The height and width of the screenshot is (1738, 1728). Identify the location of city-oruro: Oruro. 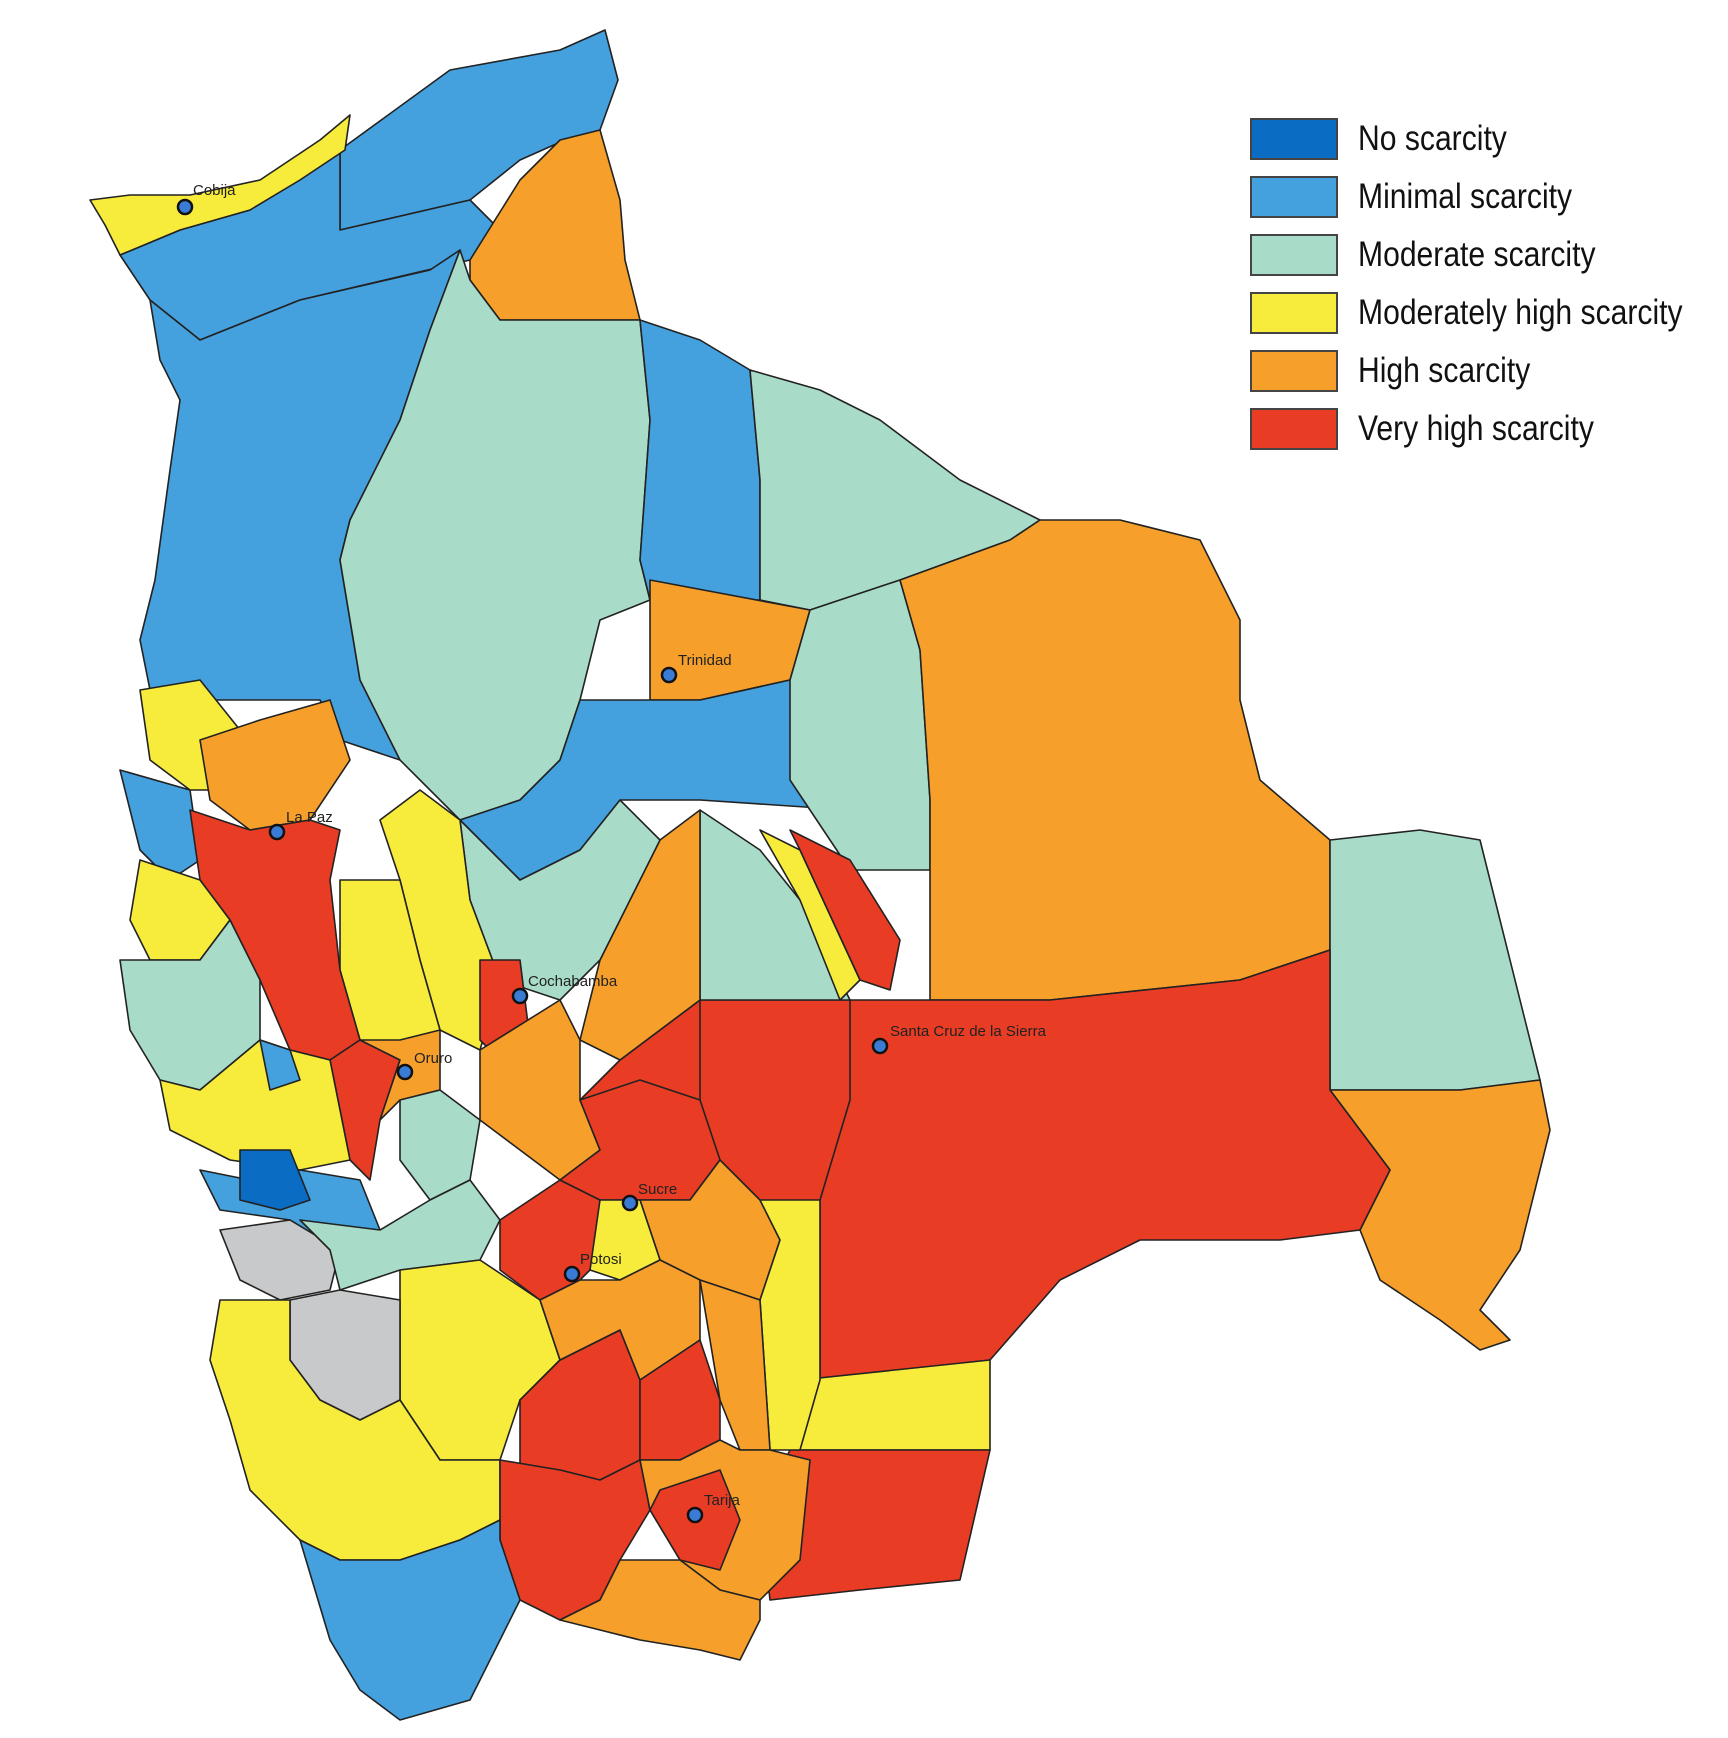
(424, 1065).